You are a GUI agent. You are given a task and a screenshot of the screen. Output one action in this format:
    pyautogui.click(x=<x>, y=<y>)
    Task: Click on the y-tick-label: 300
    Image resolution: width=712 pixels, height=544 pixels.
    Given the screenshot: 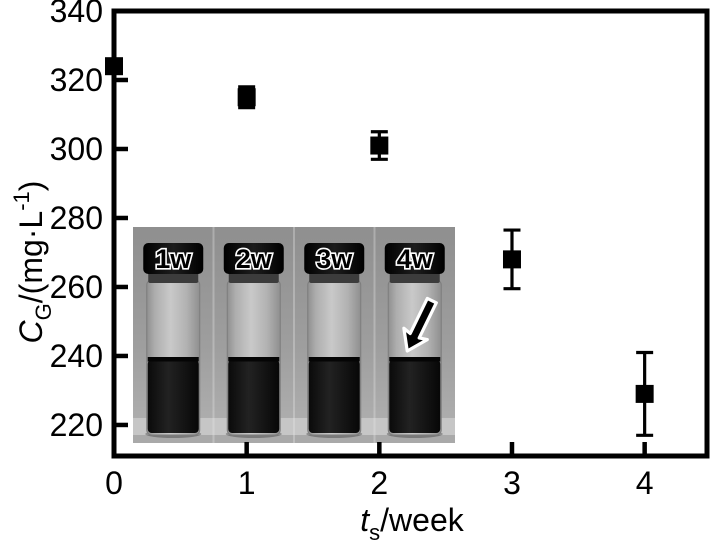 What is the action you would take?
    pyautogui.click(x=76, y=149)
    